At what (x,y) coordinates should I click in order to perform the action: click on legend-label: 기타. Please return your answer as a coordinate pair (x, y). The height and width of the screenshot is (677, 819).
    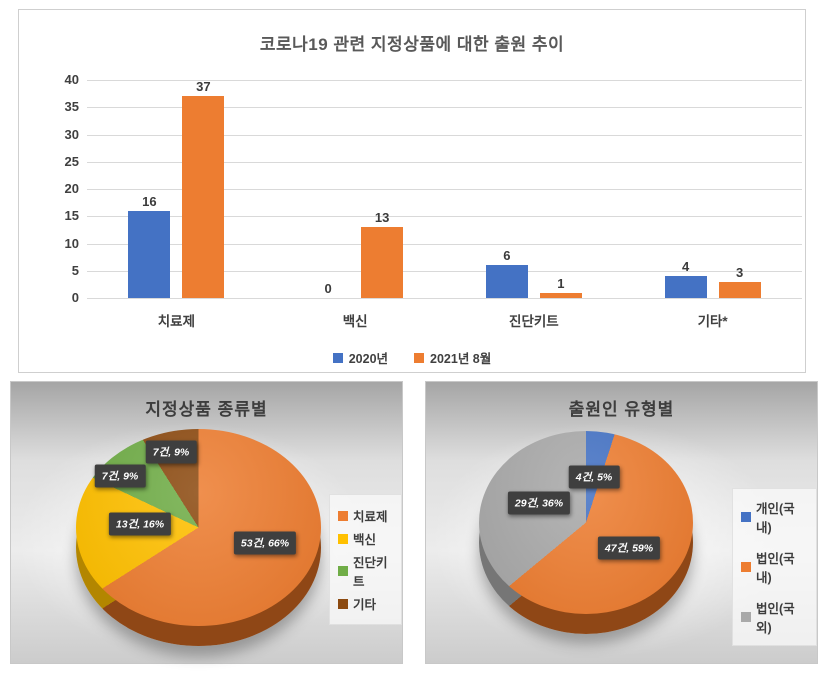
    Looking at the image, I should click on (365, 605).